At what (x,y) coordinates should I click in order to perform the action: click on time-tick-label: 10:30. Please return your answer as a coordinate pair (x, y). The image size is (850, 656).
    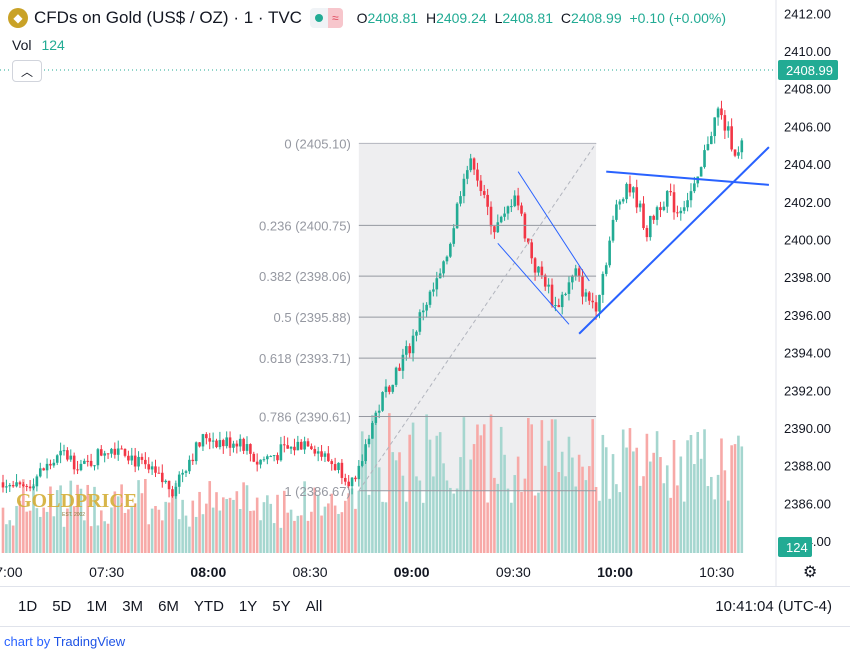
    Looking at the image, I should click on (716, 572).